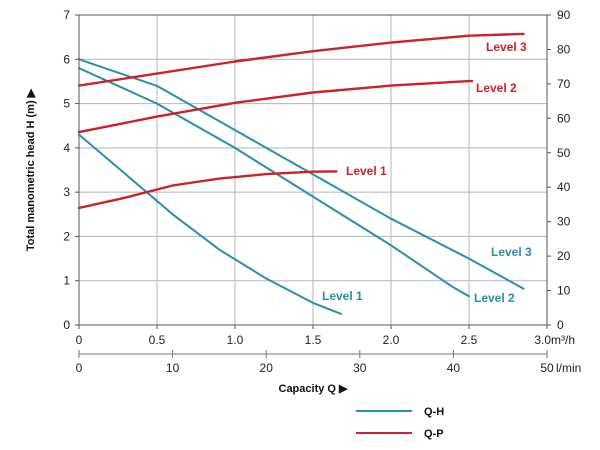  Describe the element at coordinates (207, 190) in the screenshot. I see `qp-level-1-line` at that location.